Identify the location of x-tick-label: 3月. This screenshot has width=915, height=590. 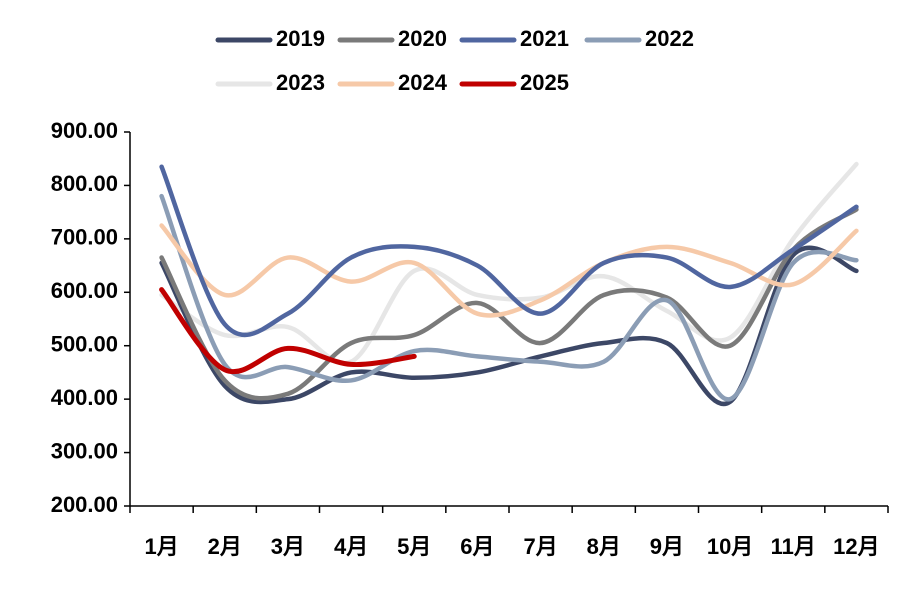
(288, 546).